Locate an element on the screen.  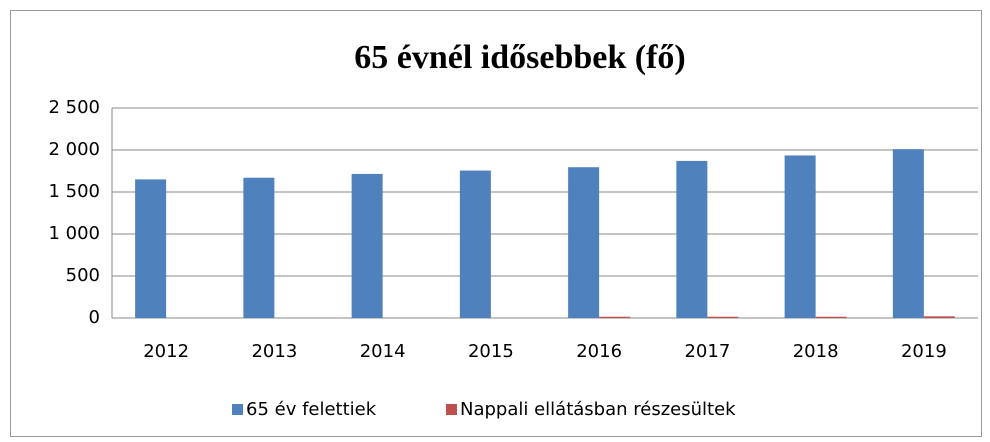
y-tick-label: 0 is located at coordinates (94, 317).